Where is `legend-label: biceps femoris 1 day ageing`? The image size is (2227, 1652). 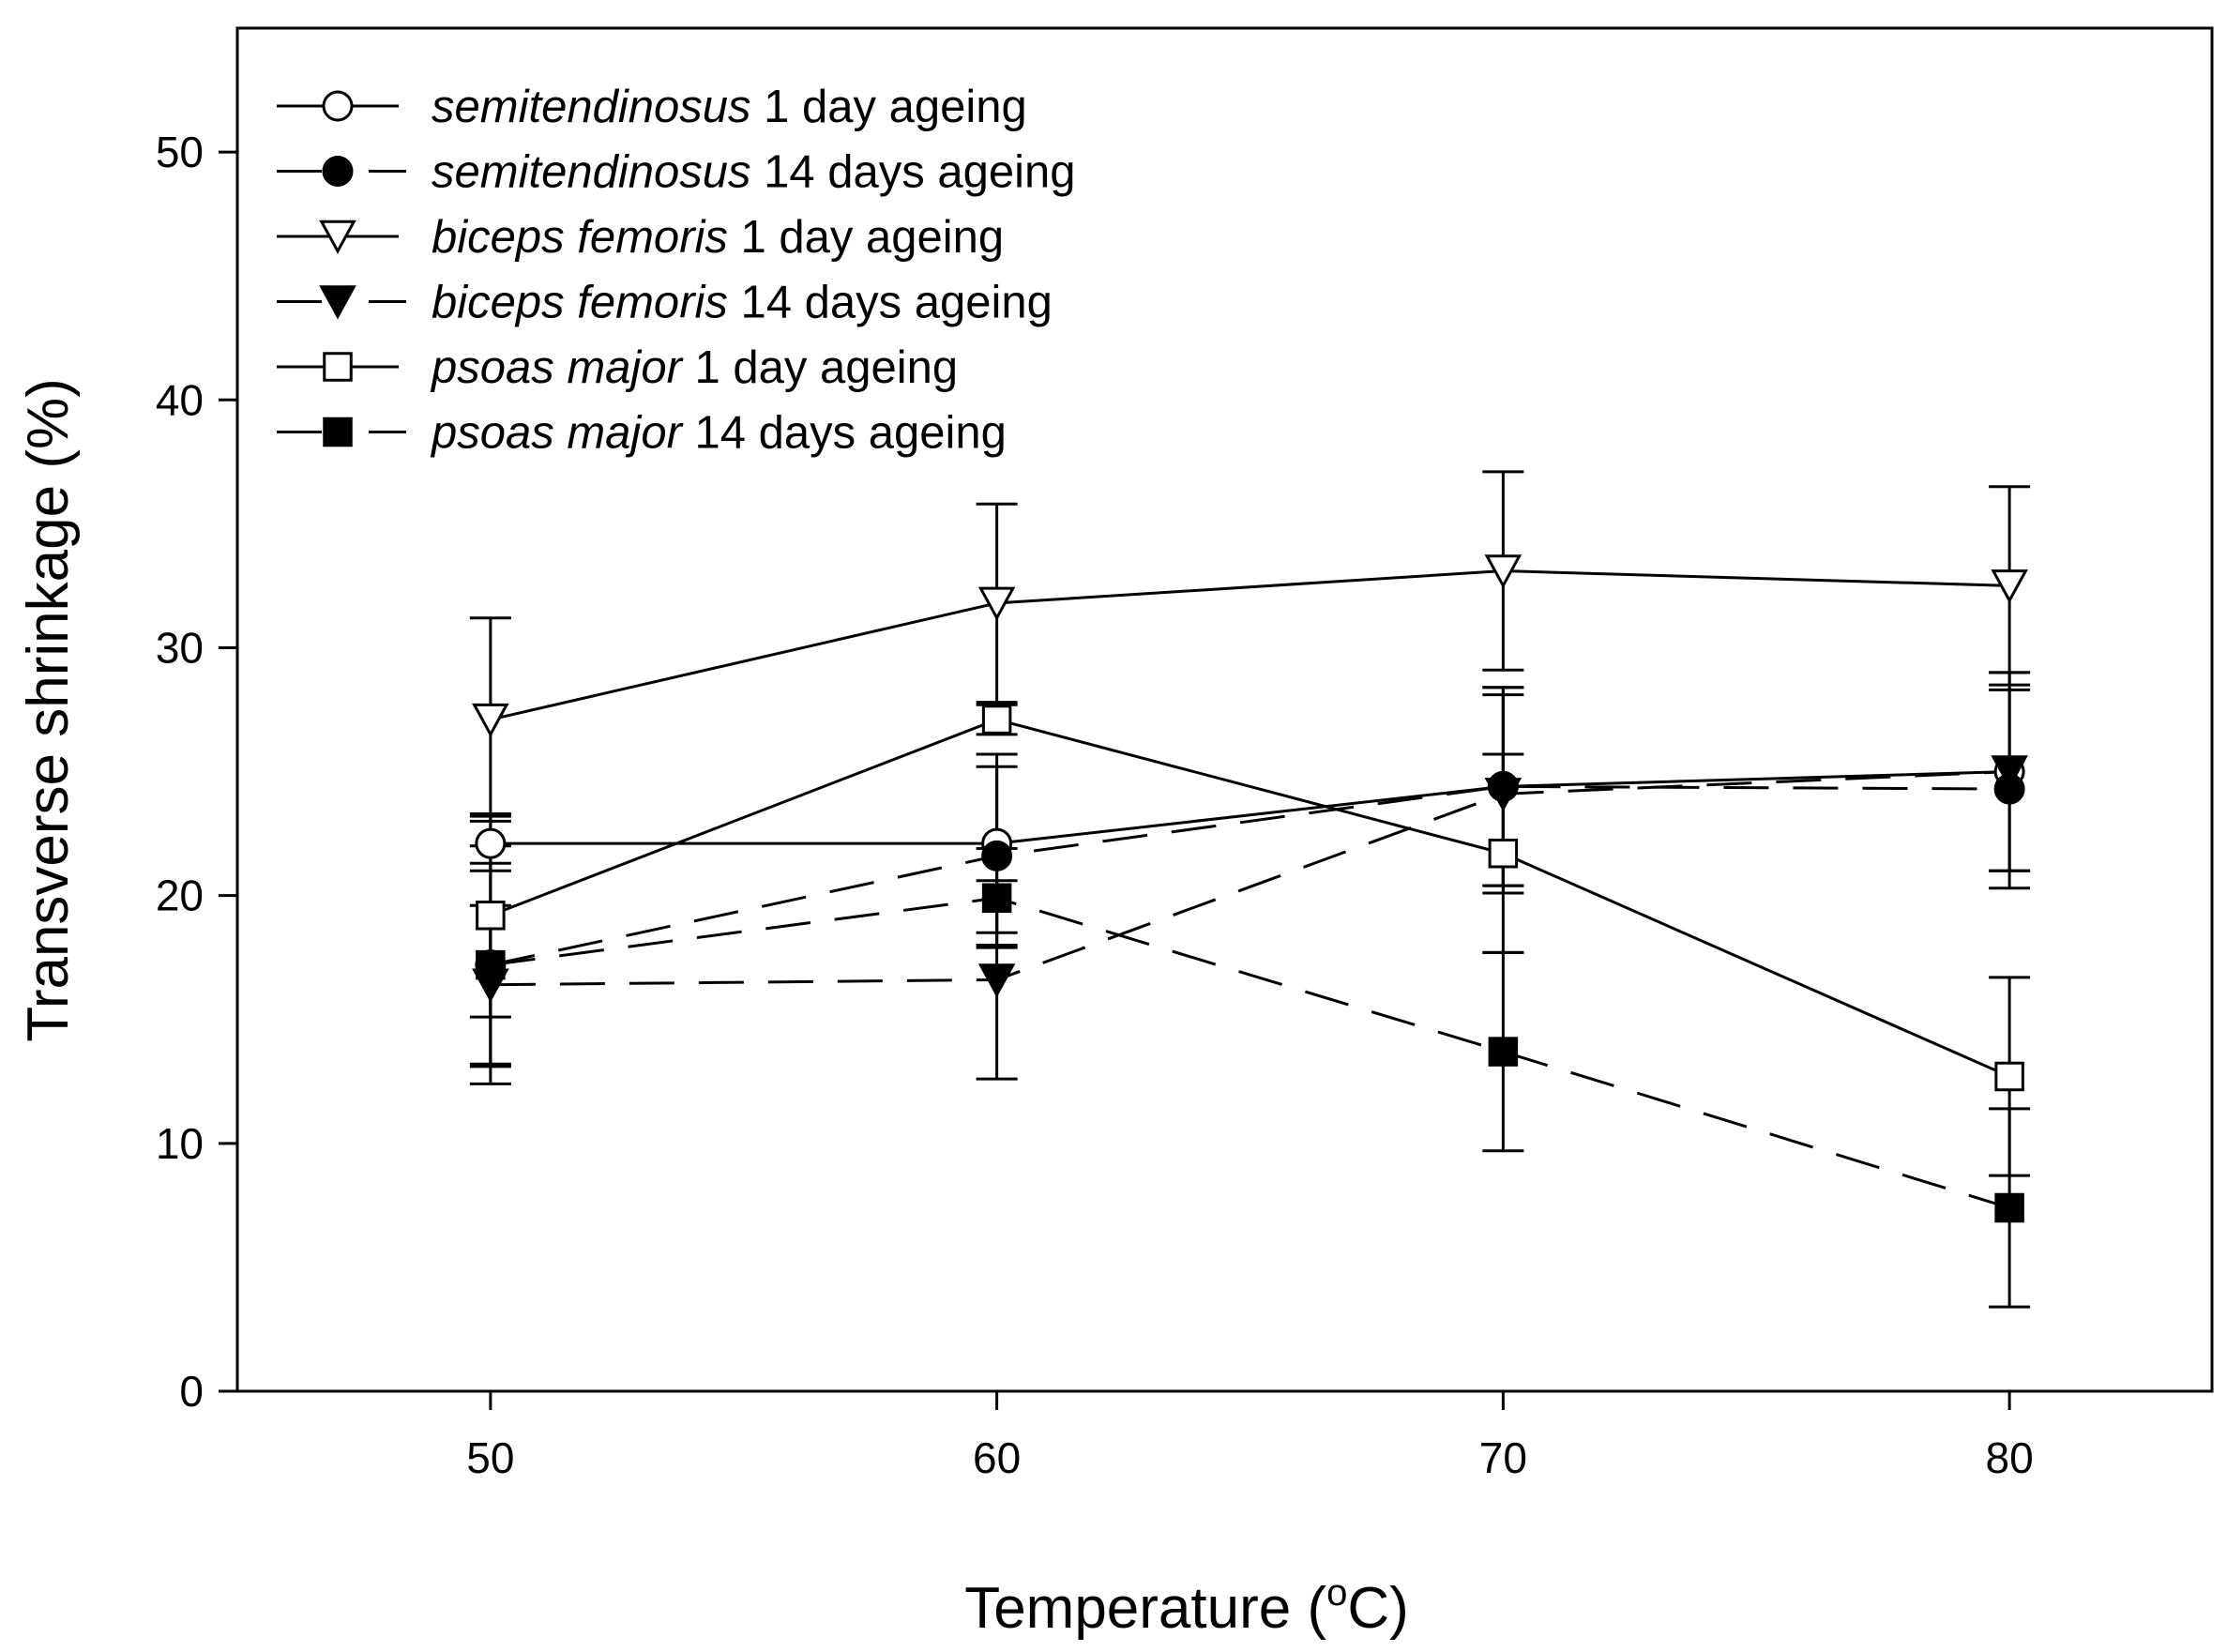 legend-label: biceps femoris 1 day ageing is located at coordinates (718, 237).